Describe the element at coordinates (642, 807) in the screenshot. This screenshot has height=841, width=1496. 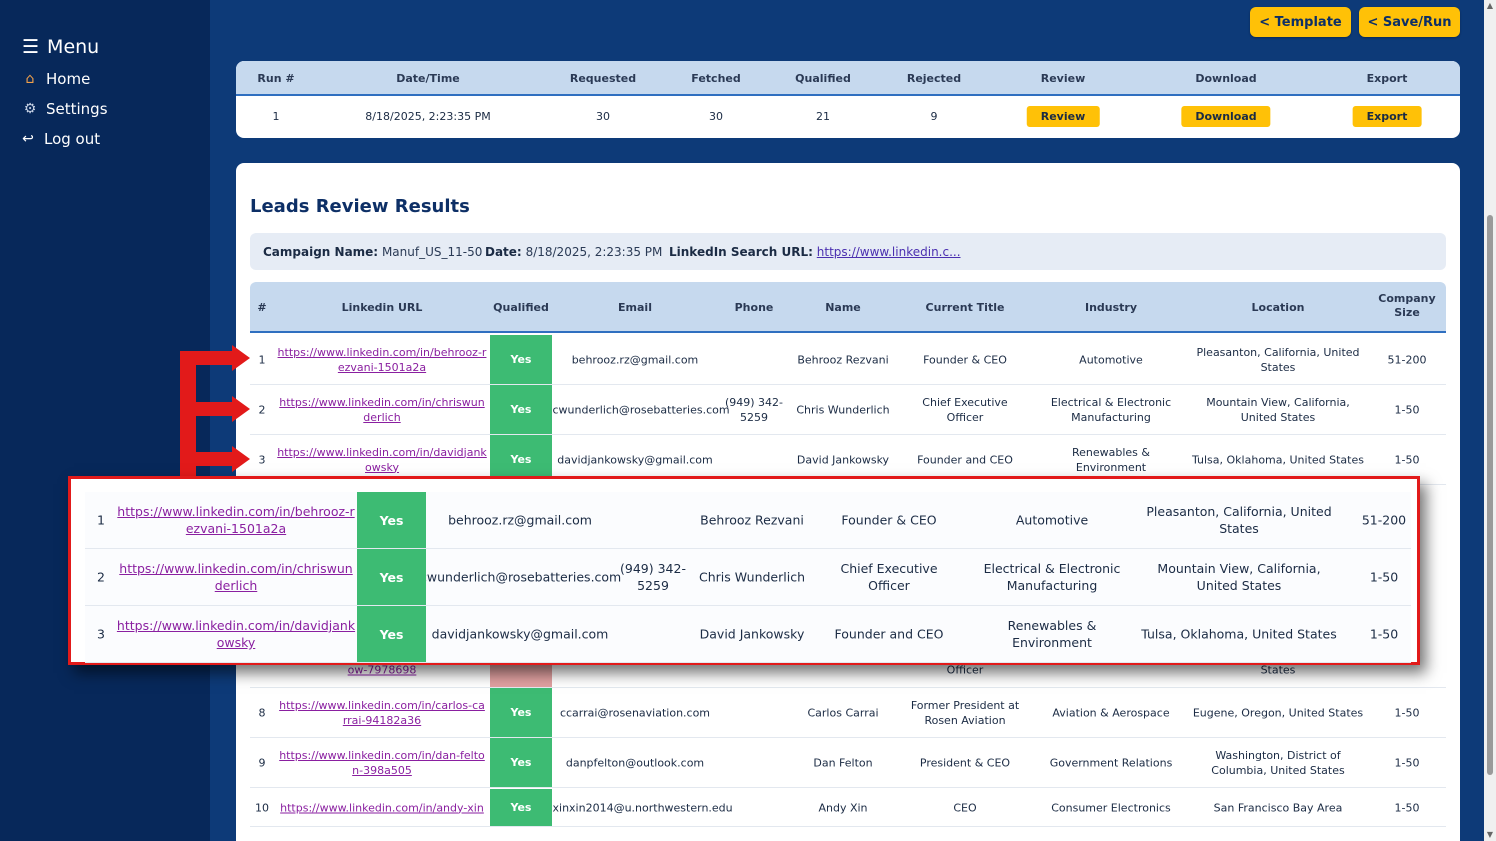
I see `cell-email: xinxin2014@u.northwestern.edu` at that location.